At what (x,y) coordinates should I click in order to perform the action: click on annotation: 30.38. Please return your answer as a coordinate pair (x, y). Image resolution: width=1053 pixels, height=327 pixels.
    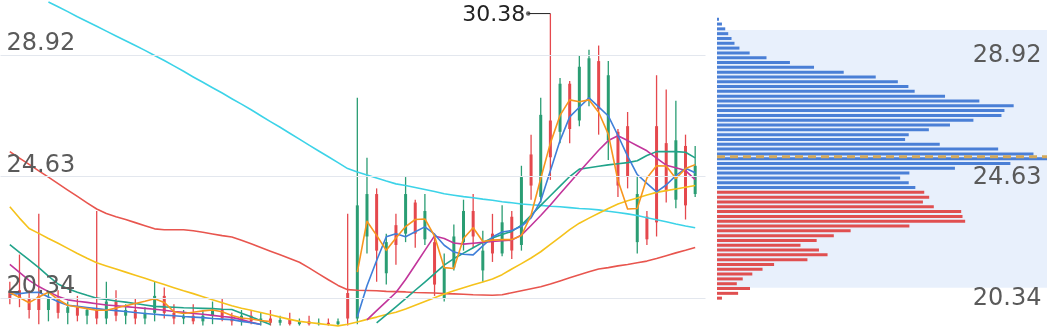
    Looking at the image, I should click on (494, 13).